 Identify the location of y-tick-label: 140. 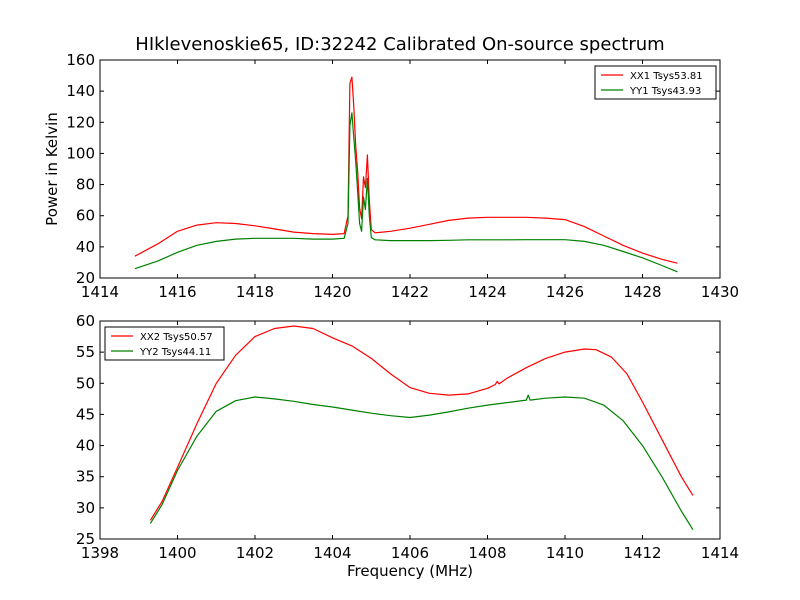
(80, 91).